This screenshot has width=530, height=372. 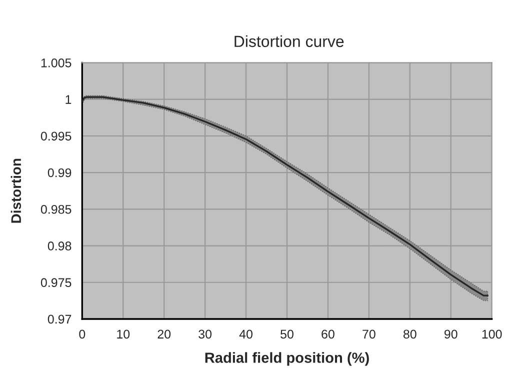 What do you see at coordinates (60, 246) in the screenshot?
I see `y-tick-label: 0.98` at bounding box center [60, 246].